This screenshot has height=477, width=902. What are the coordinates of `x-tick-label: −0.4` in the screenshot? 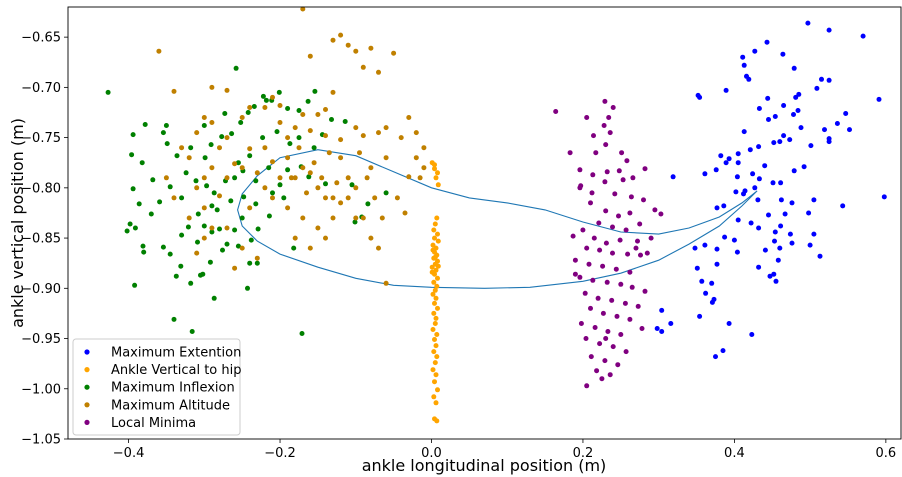 It's located at (129, 453).